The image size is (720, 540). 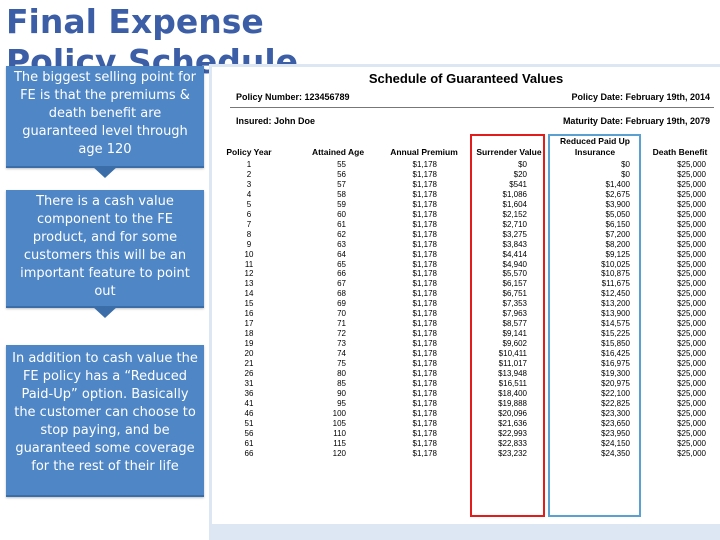 I want to click on header-death-benefit: Death Benefit, so click(x=680, y=152).